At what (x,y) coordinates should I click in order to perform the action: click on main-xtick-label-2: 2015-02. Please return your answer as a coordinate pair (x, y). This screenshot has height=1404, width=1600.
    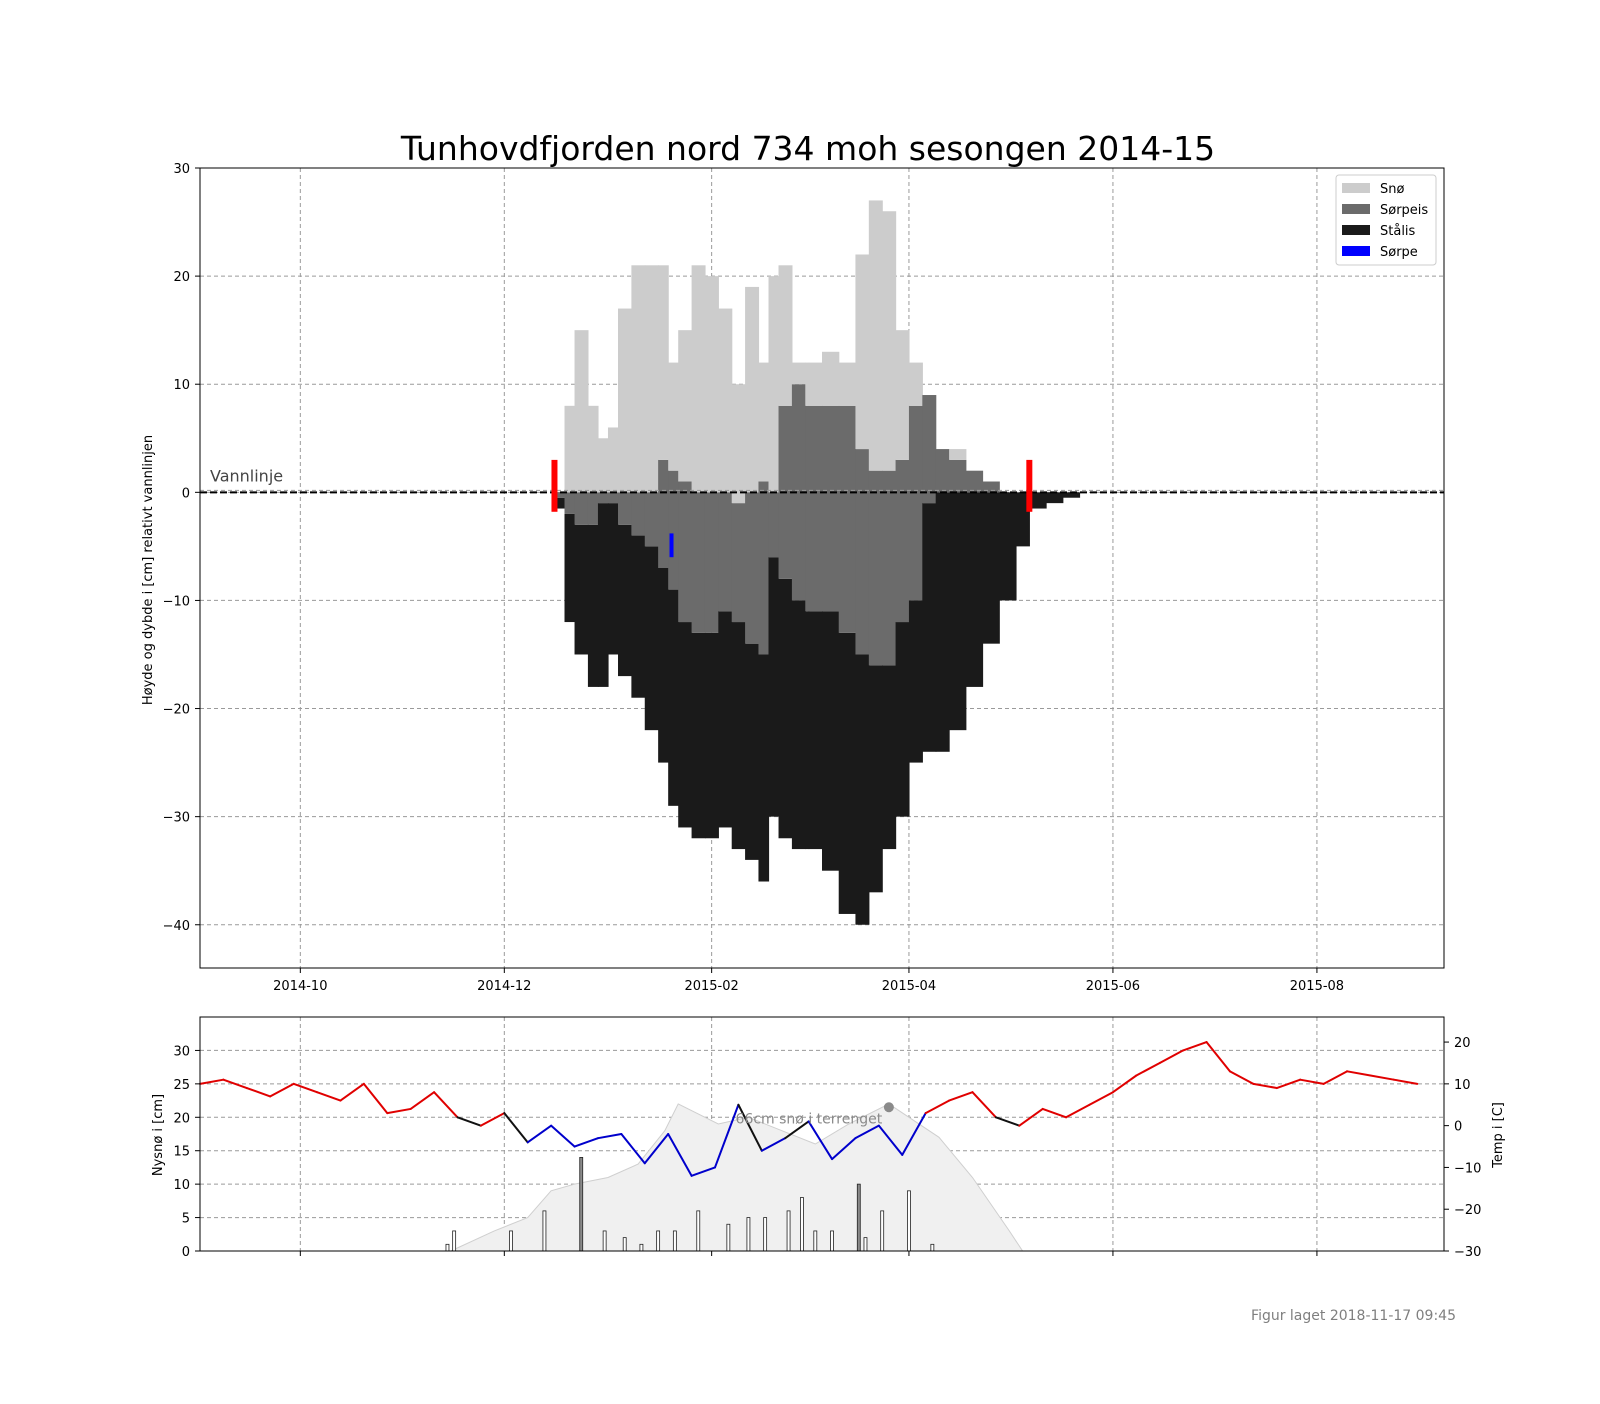
    Looking at the image, I should click on (711, 986).